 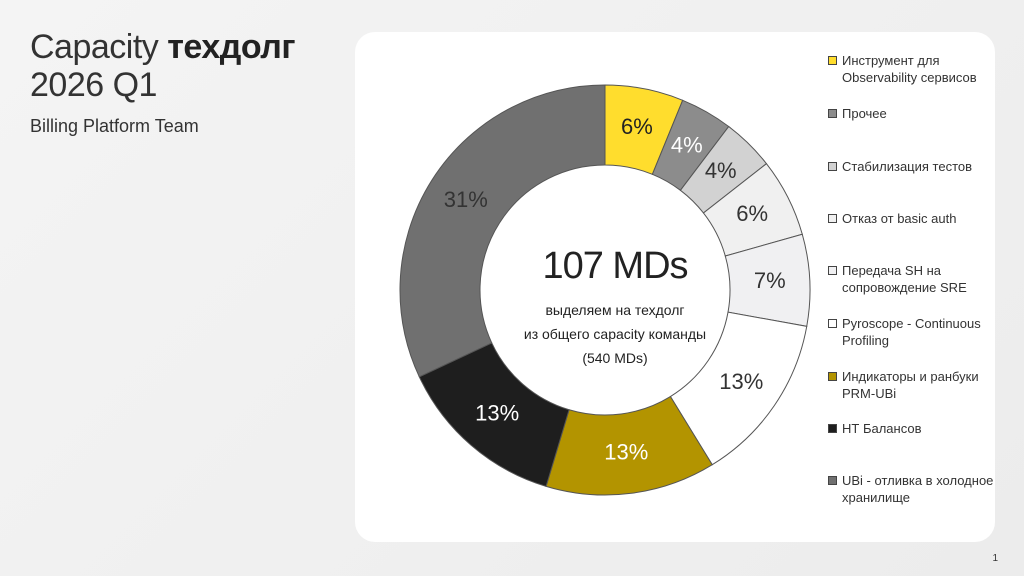 What do you see at coordinates (882, 428) in the screenshot?
I see `legend-label: НТ Балансов` at bounding box center [882, 428].